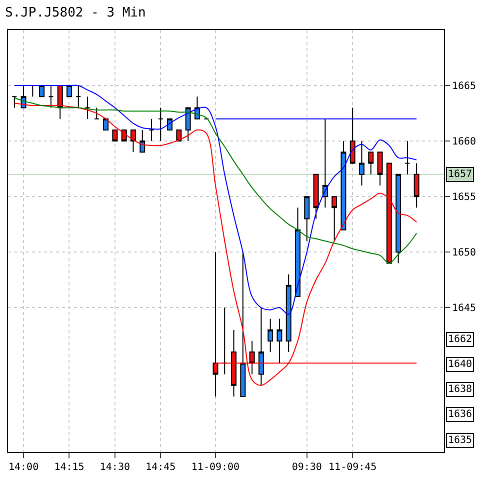  Describe the element at coordinates (307, 467) in the screenshot. I see `x-tick-label: 09:30` at that location.